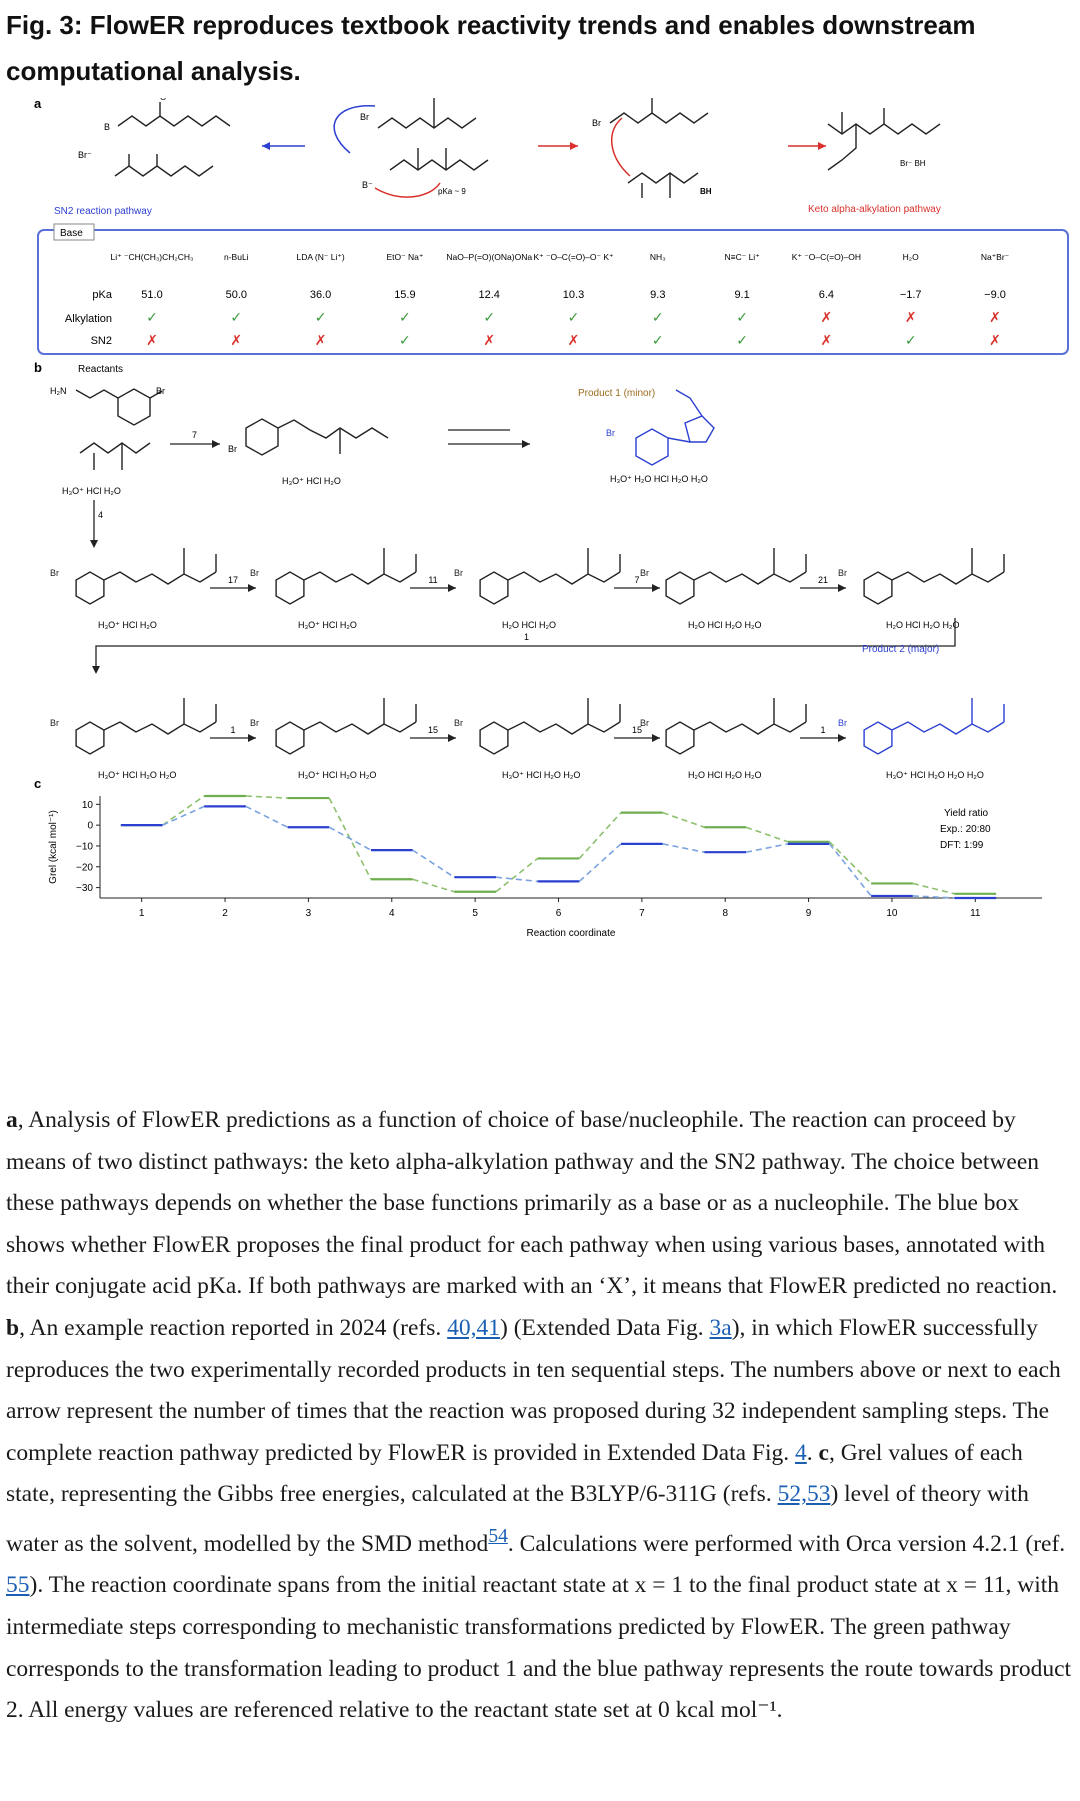 This screenshot has width=1080, height=1801. Describe the element at coordinates (884, 139) in the screenshot. I see `keto-product-structure` at that location.